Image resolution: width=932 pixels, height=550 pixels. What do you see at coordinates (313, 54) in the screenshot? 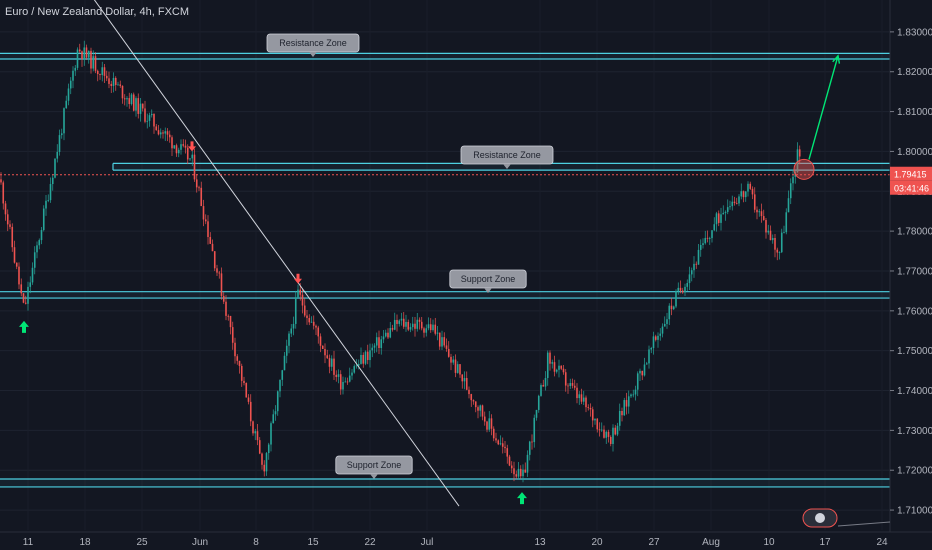
I see `zone-callout-pointer` at bounding box center [313, 54].